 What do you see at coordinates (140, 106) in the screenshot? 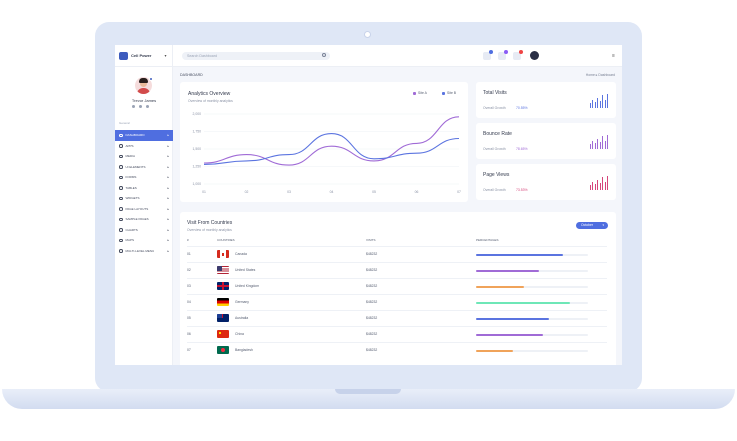
I see `mail-icon` at bounding box center [140, 106].